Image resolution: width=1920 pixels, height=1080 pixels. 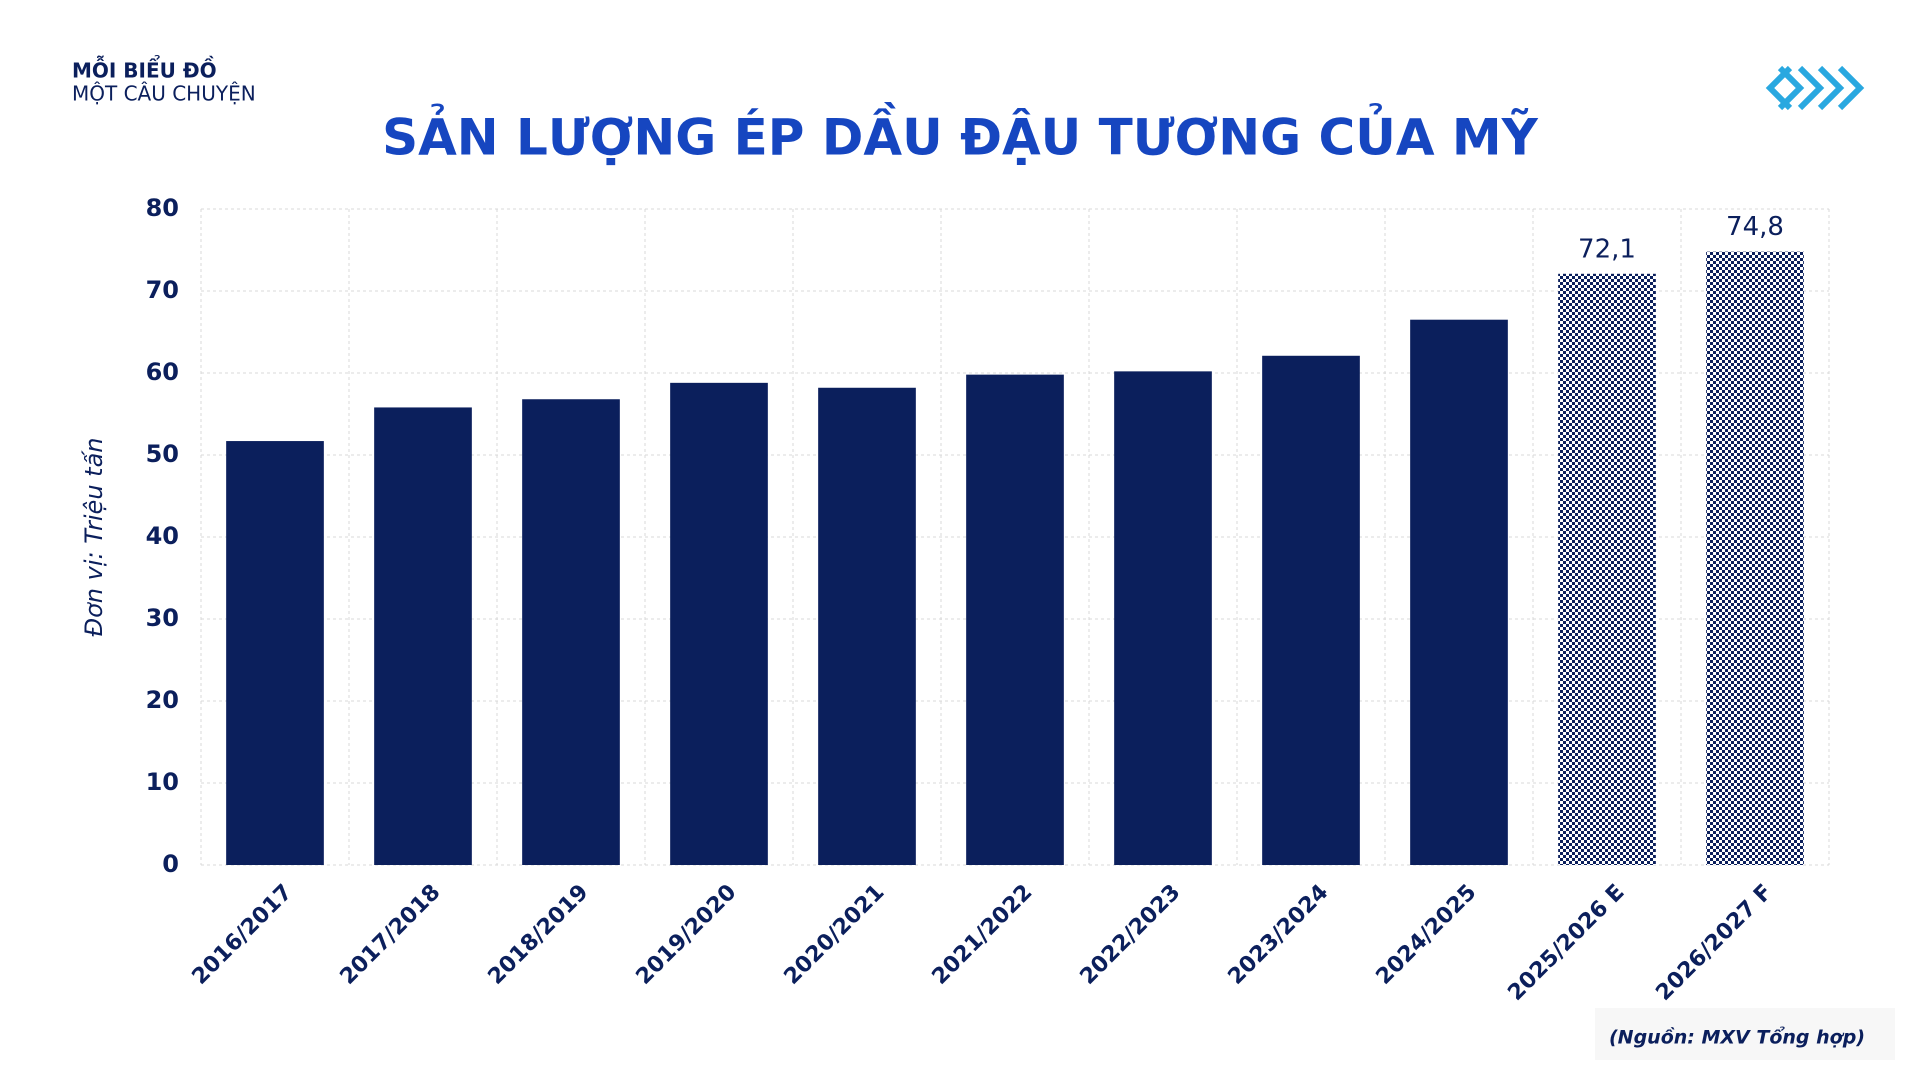 I want to click on x-tick-label: 2018/2019, so click(x=539, y=935).